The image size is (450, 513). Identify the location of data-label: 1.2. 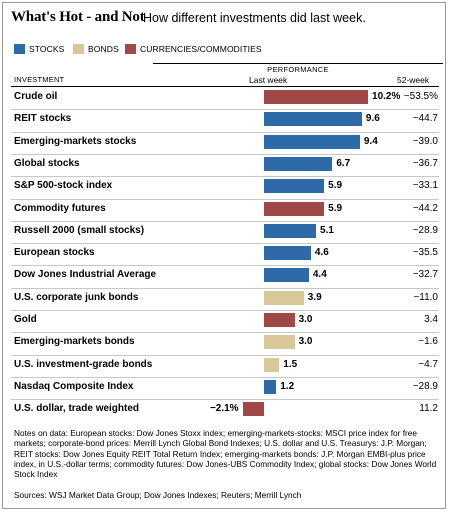
(287, 386).